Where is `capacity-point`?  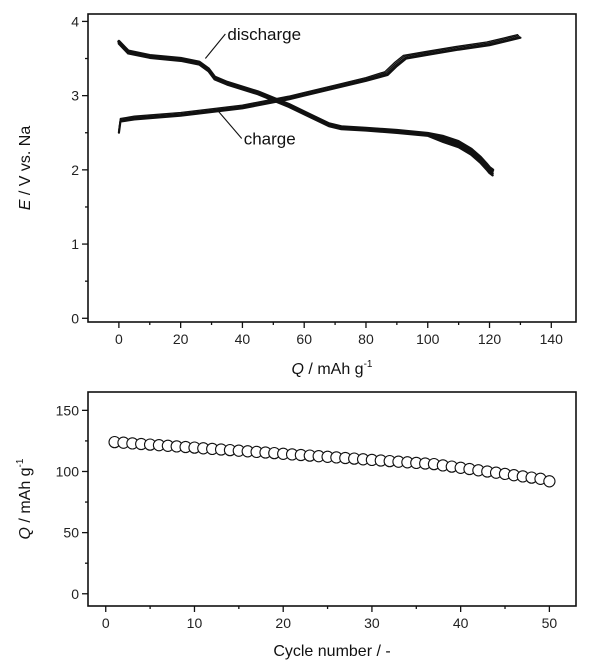 capacity-point is located at coordinates (549, 481).